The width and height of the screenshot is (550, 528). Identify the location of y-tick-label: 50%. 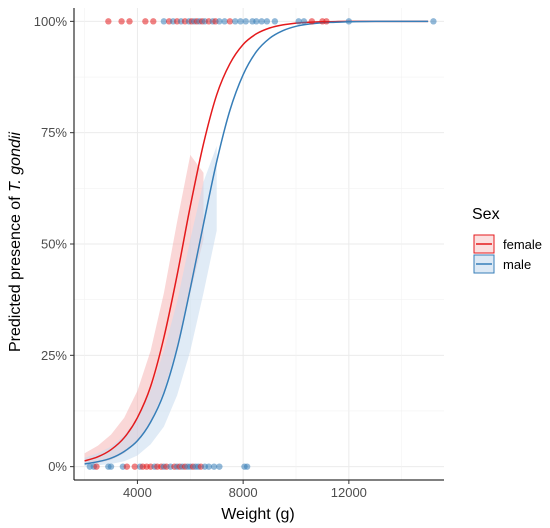
(54, 244).